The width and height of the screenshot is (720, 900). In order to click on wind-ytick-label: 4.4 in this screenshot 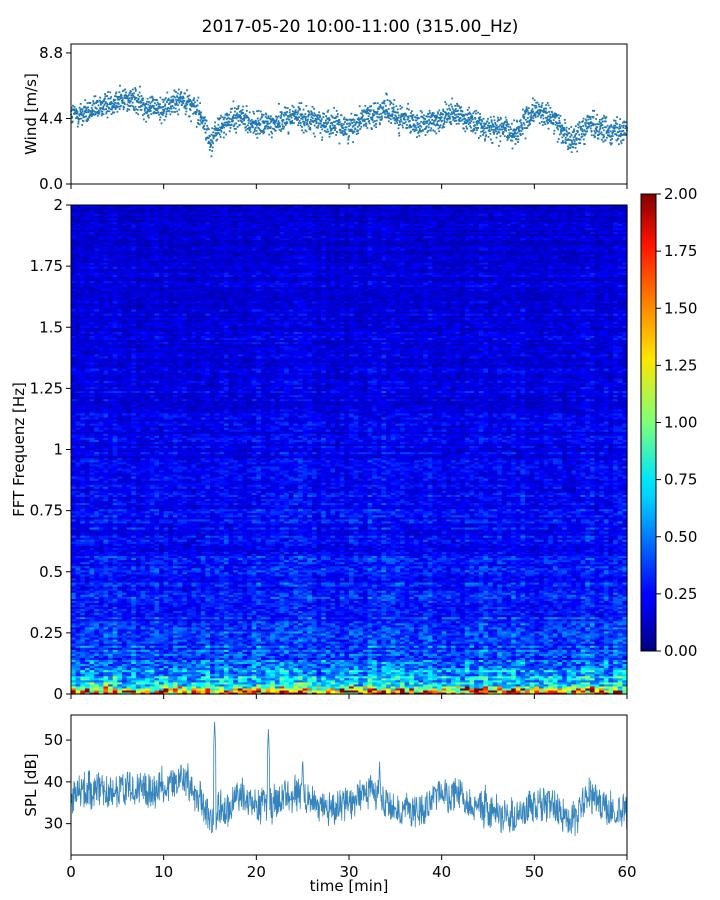, I will do `click(51, 118)`.